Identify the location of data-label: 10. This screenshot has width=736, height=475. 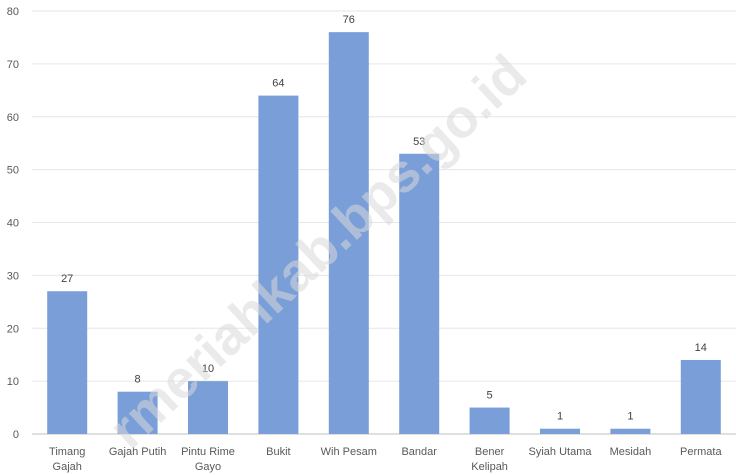
(208, 369).